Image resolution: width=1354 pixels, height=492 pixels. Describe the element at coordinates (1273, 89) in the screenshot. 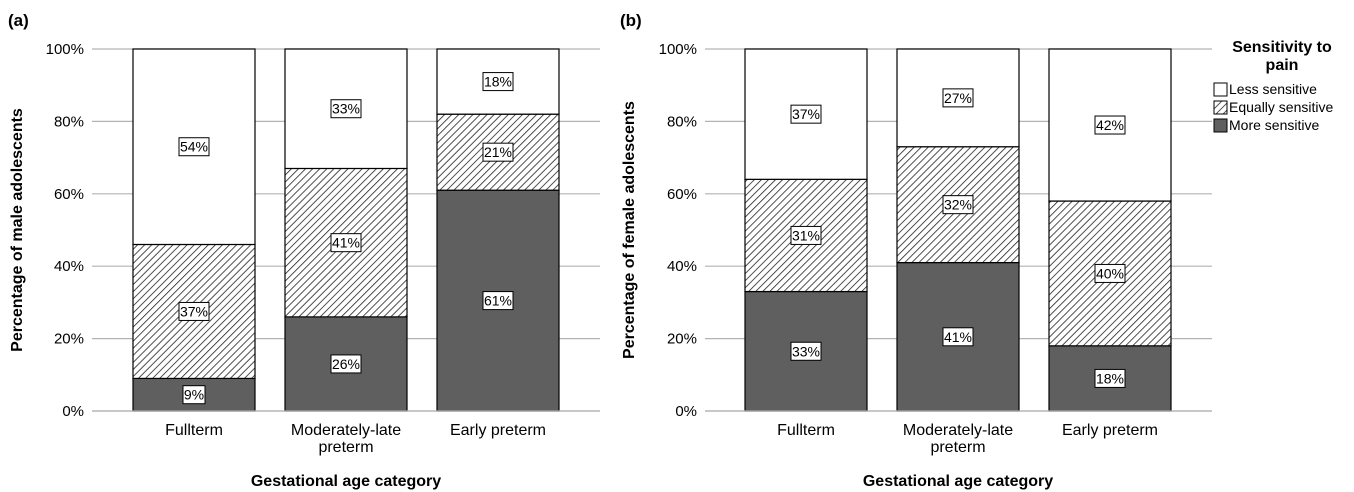

I see `legend-item-label: Less sensitive` at that location.